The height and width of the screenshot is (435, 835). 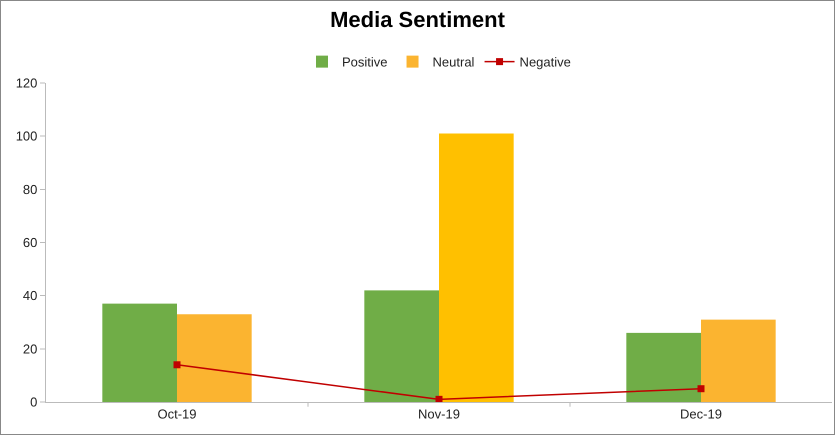 I want to click on x-tick-label: Dec-19, so click(x=701, y=414).